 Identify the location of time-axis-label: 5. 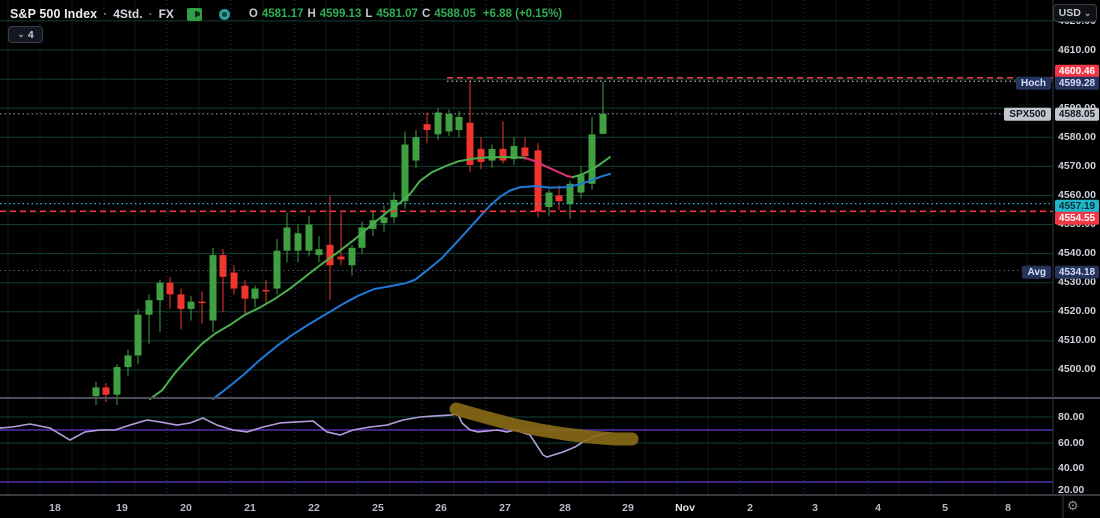
(945, 508).